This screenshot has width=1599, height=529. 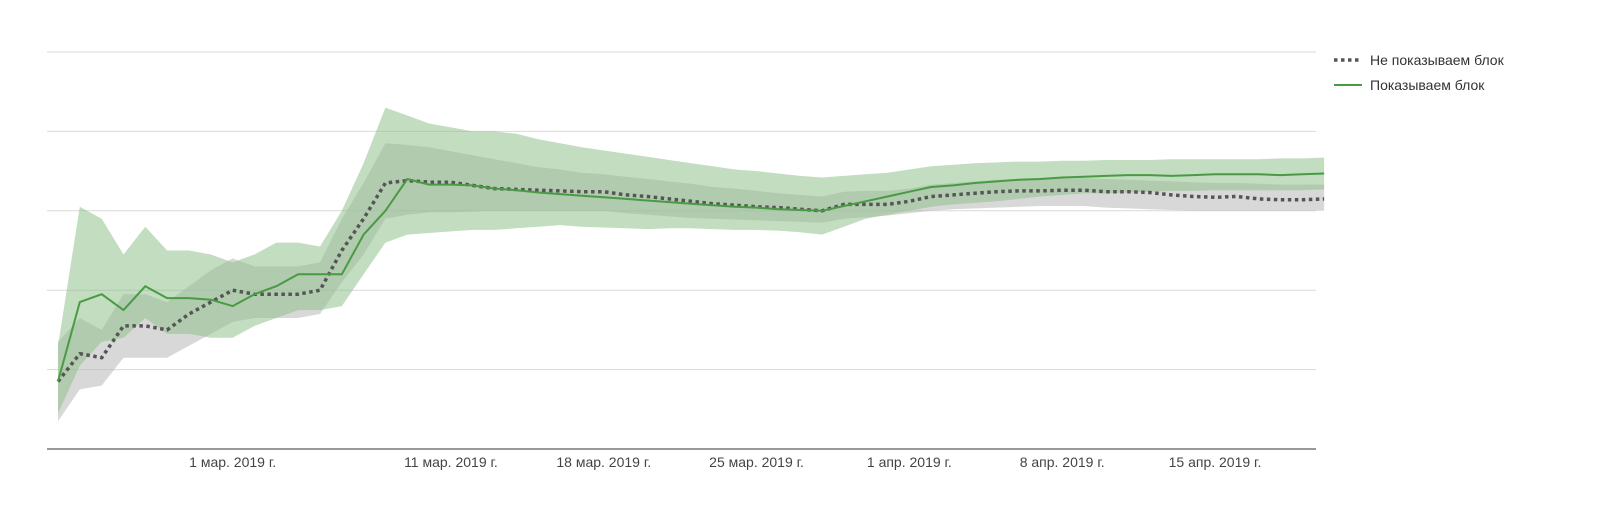 What do you see at coordinates (909, 462) in the screenshot?
I see `x-tick-label-4: 1 апр. 2019 г.` at bounding box center [909, 462].